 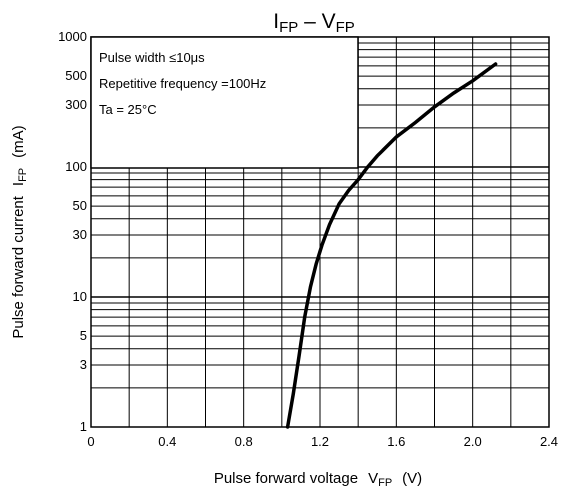 I want to click on condition-frequency: Repetitive frequency =100Hz, so click(x=182, y=83).